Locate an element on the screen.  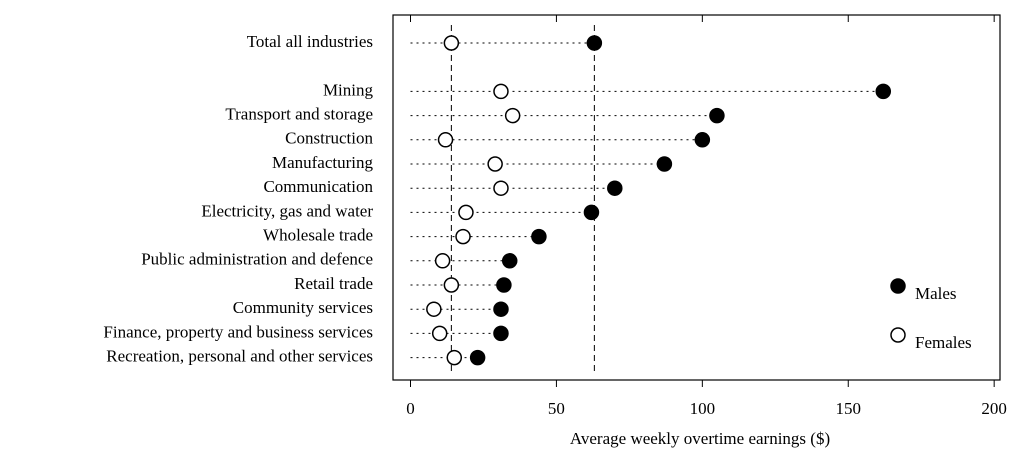
x-tick-label: 50 is located at coordinates (556, 408).